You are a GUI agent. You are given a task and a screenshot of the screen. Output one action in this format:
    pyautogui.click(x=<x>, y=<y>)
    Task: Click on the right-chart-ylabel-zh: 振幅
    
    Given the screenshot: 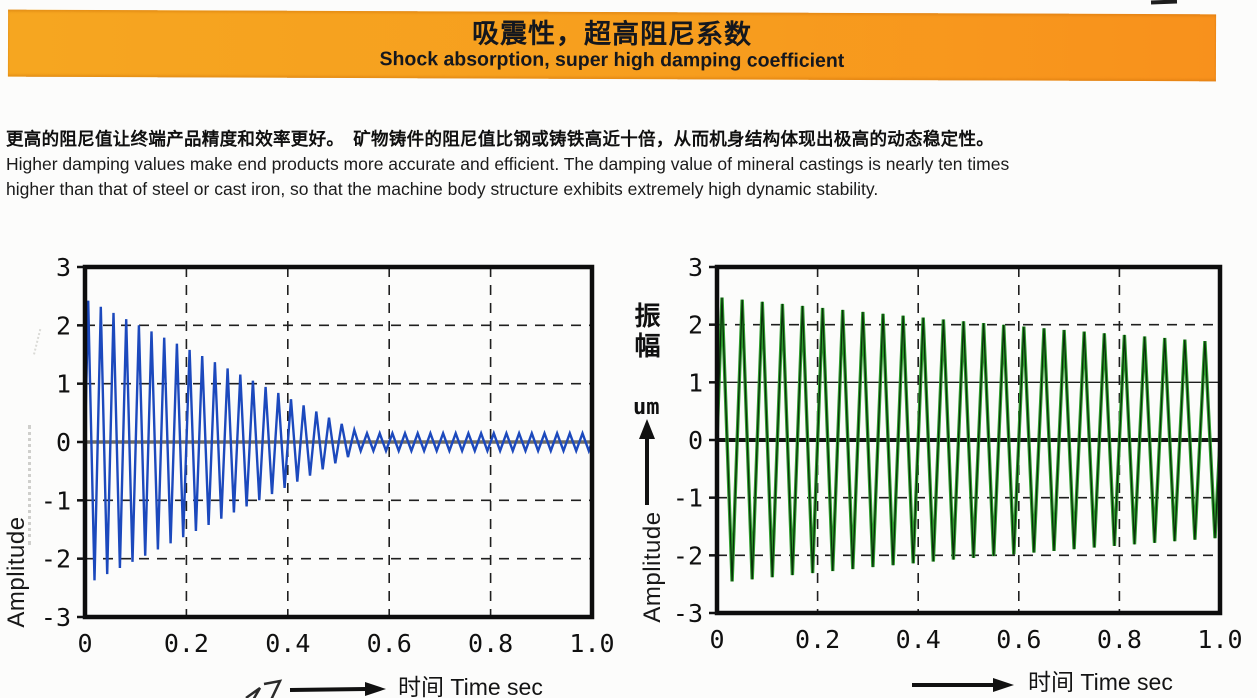 What is the action you would take?
    pyautogui.click(x=646, y=332)
    